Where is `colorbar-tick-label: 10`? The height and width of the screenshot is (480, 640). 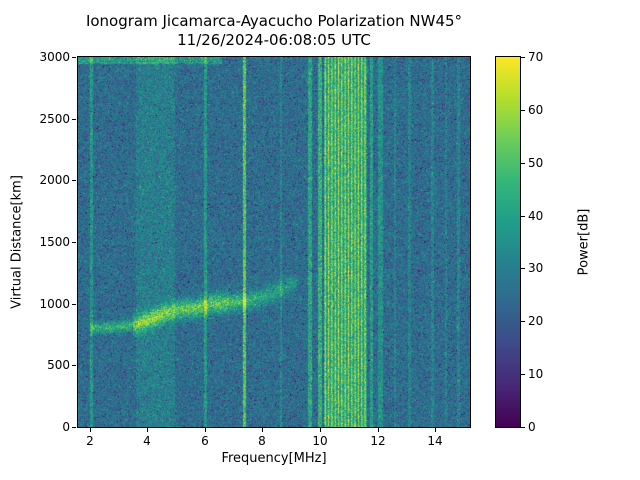
colorbar-tick-label: 10 is located at coordinates (536, 374).